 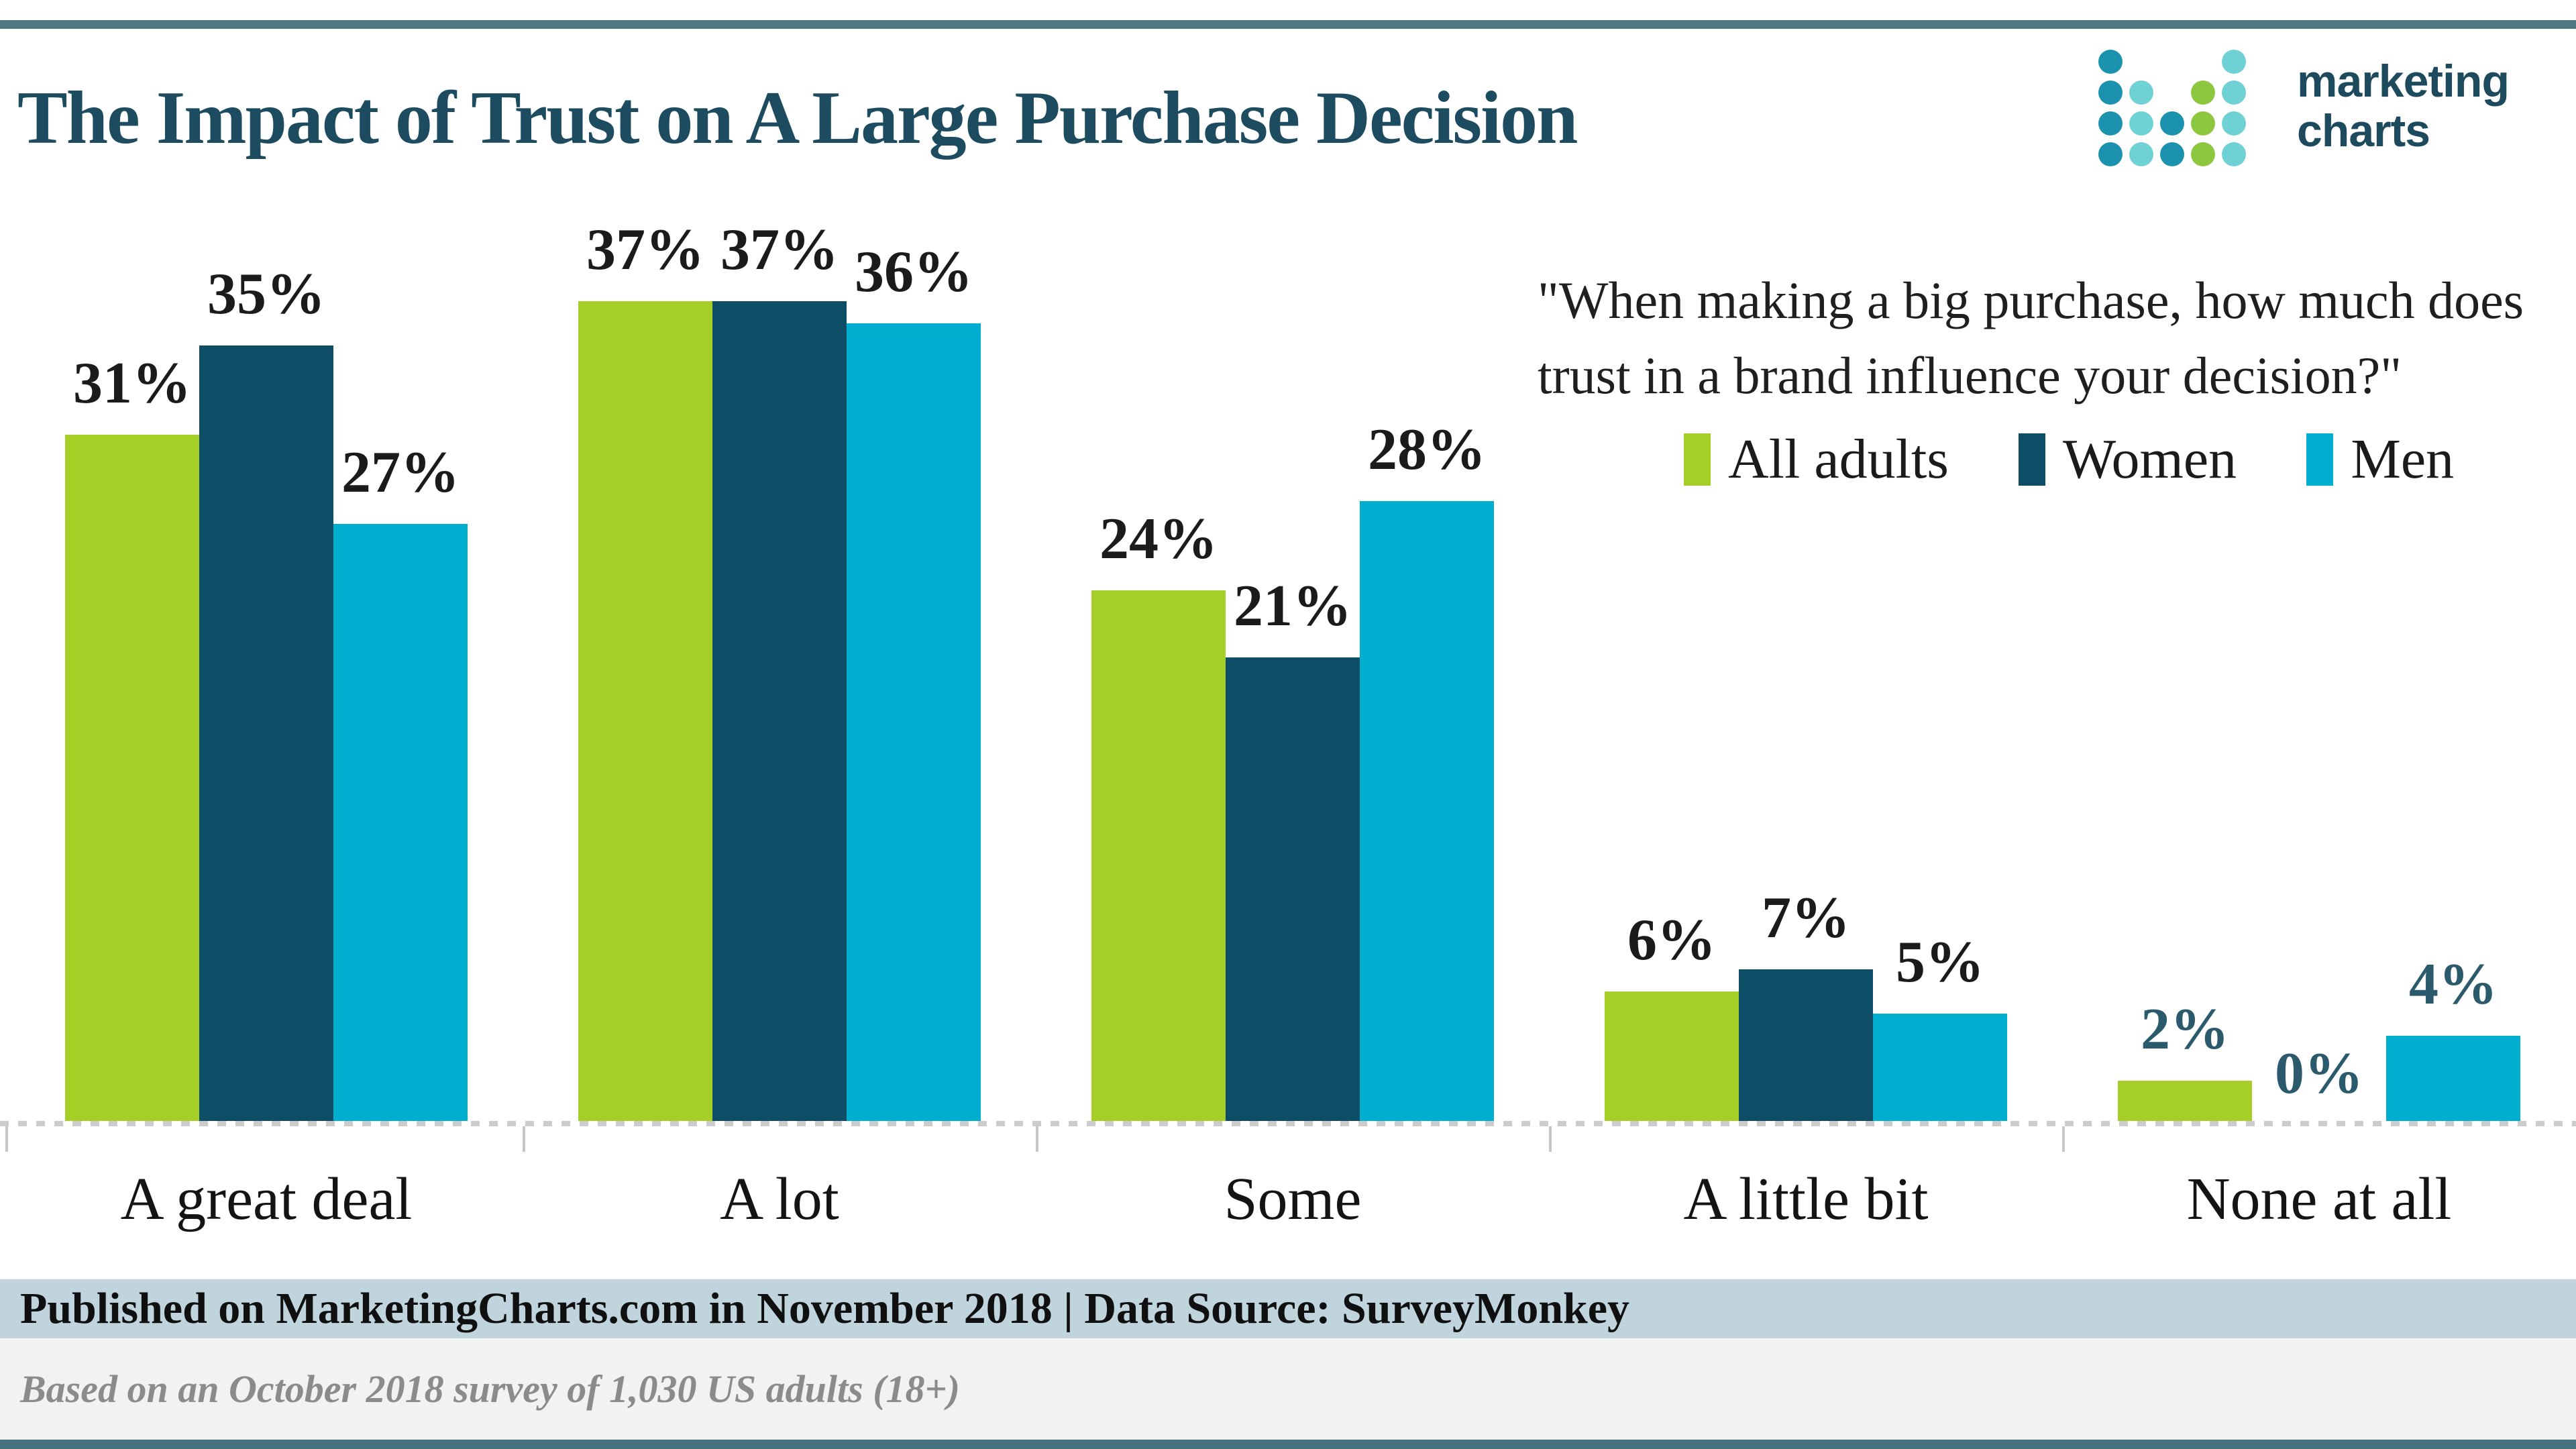 What do you see at coordinates (2175, 108) in the screenshot?
I see `logo-dots-icon` at bounding box center [2175, 108].